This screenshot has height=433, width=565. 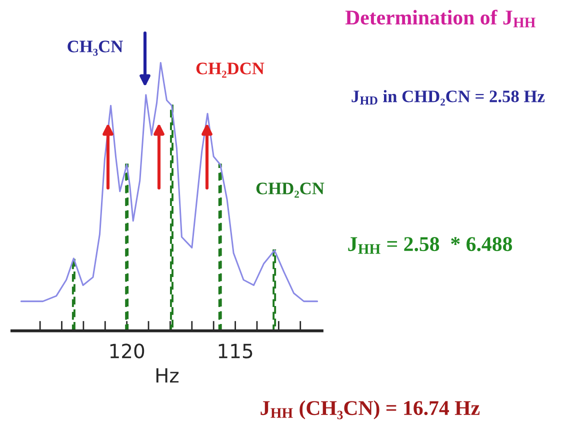 What do you see at coordinates (230, 70) in the screenshot?
I see `annotation: CH₂DCN` at bounding box center [230, 70].